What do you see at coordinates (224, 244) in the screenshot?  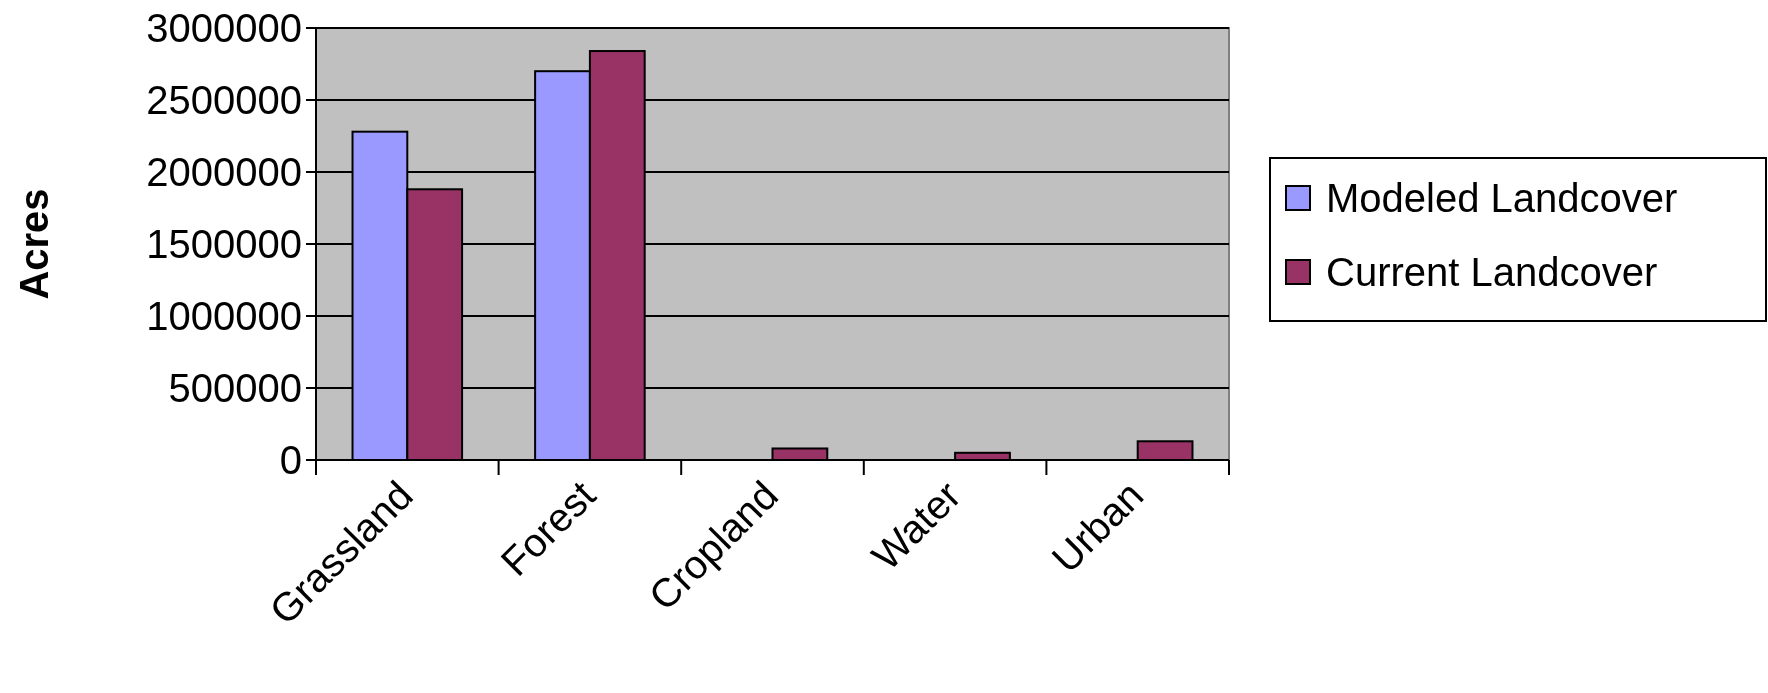 I see `y-tick-label: 1500000` at bounding box center [224, 244].